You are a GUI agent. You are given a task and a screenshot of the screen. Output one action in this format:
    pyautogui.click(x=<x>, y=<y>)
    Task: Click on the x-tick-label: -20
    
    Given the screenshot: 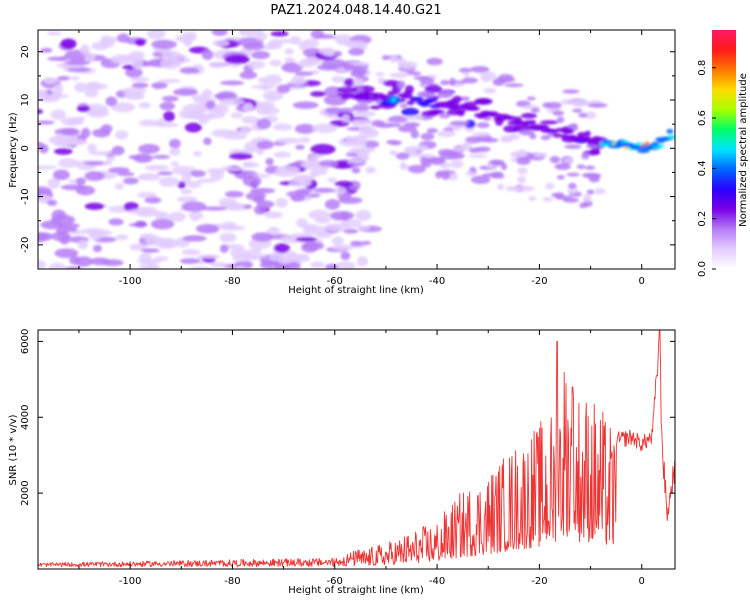 What is the action you would take?
    pyautogui.click(x=539, y=581)
    